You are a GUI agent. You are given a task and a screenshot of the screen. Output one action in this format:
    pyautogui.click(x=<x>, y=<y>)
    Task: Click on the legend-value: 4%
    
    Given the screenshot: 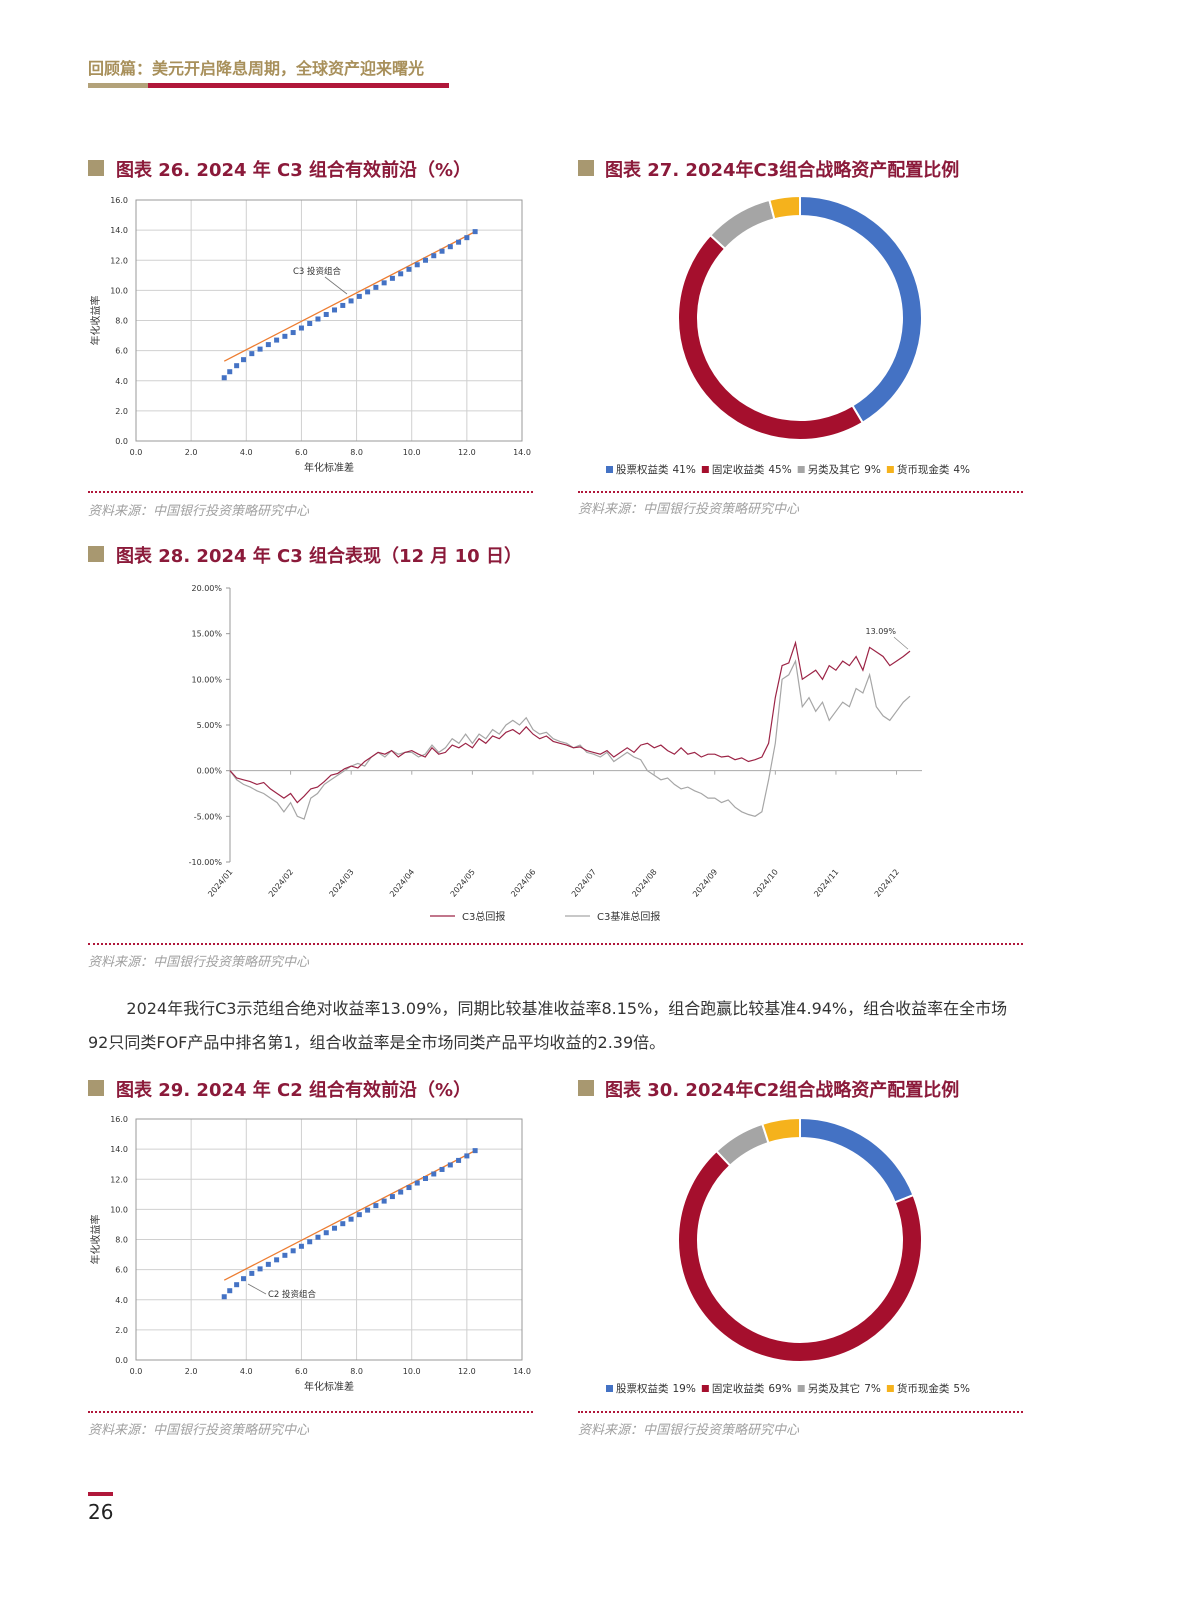 What is the action you would take?
    pyautogui.click(x=961, y=470)
    